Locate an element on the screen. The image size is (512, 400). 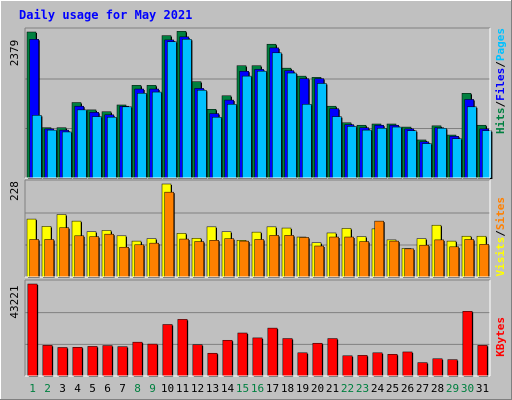
x-tick-label-24: 24 is located at coordinates (378, 388).